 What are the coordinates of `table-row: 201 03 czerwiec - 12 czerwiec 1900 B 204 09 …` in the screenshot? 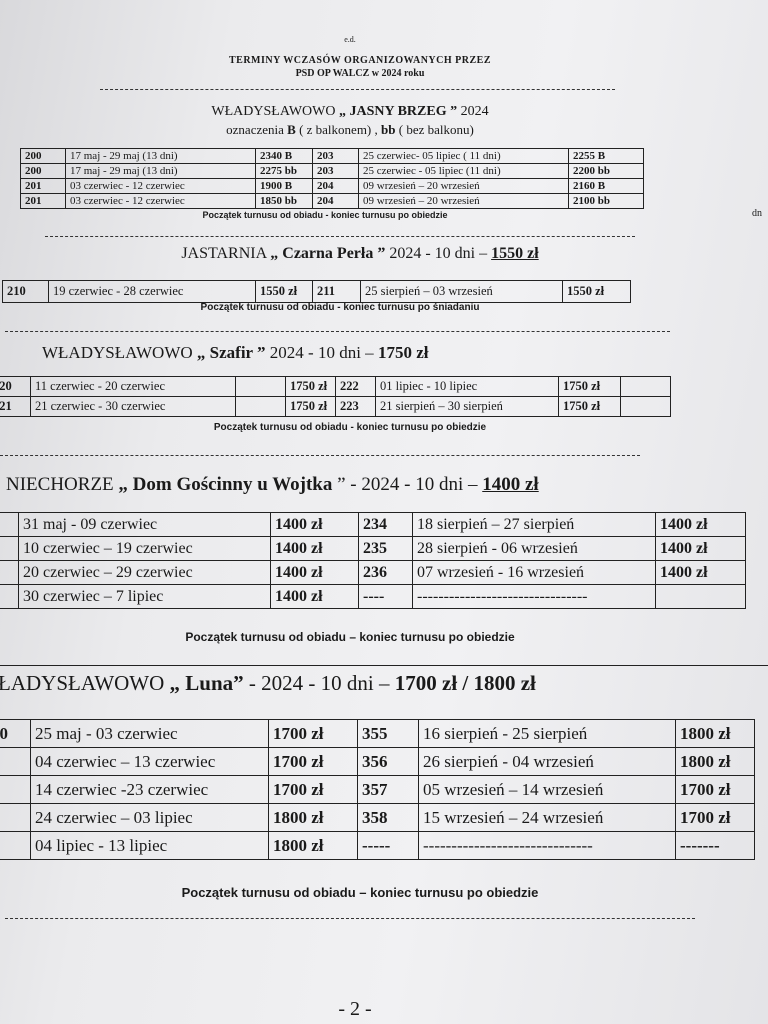 It's located at (332, 186).